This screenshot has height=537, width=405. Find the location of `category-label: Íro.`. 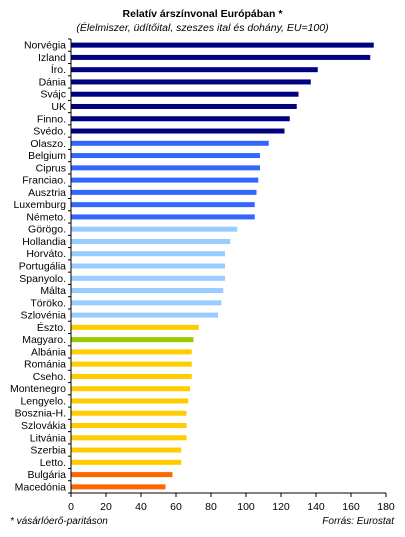

category-label: Íro. is located at coordinates (58, 69).